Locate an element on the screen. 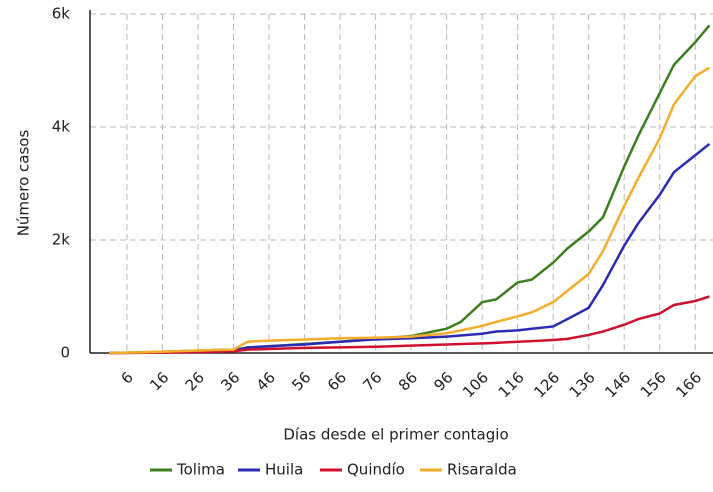 This screenshot has height=492, width=713. legend-label: Huila is located at coordinates (284, 470).